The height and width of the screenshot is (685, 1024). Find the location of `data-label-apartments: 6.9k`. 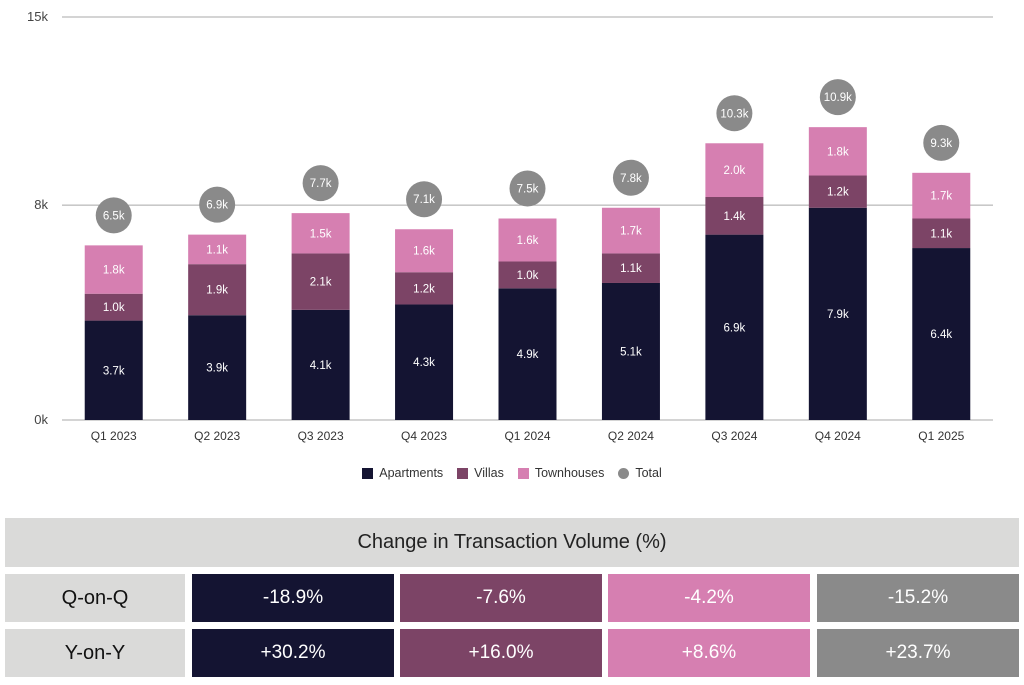

data-label-apartments: 6.9k is located at coordinates (735, 328).